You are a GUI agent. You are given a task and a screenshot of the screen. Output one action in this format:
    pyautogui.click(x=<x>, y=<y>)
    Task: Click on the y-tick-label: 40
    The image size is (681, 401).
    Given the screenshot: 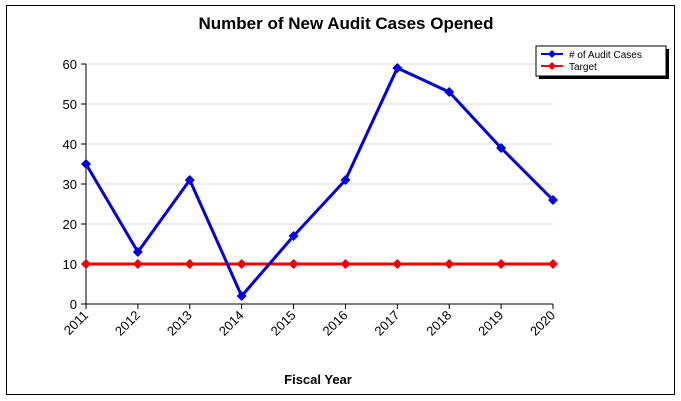 What is the action you would take?
    pyautogui.click(x=70, y=144)
    